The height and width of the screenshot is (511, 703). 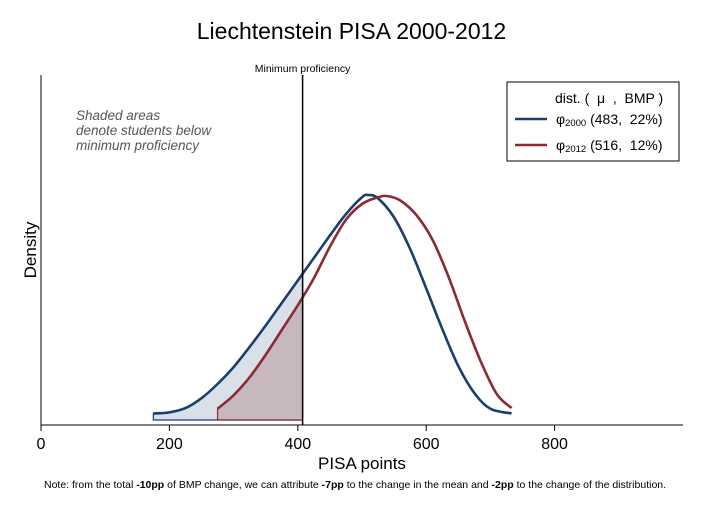 I want to click on x-tick-label-600: 600, so click(x=426, y=444).